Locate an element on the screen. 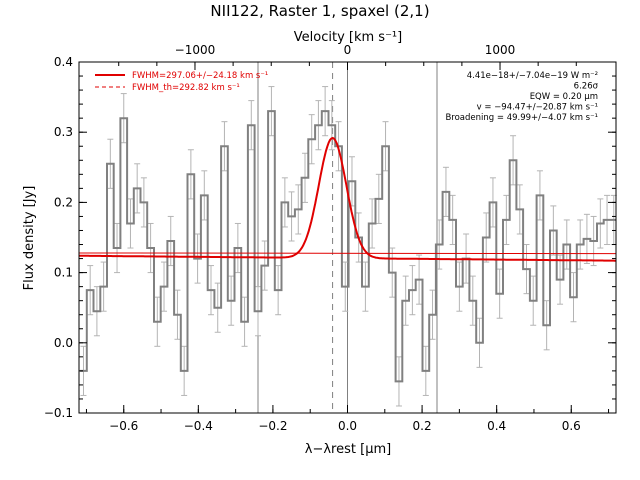  legend-label-fwhm: FWHM=297.06+/−24.18 km s⁻¹ is located at coordinates (200, 76).